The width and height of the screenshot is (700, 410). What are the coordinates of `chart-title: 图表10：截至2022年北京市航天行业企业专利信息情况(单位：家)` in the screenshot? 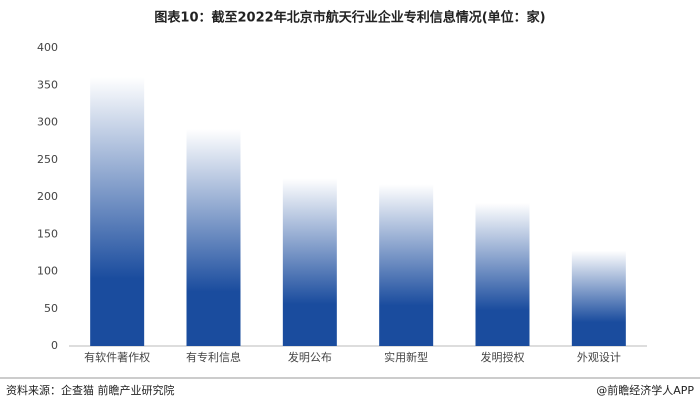 It's located at (349, 18).